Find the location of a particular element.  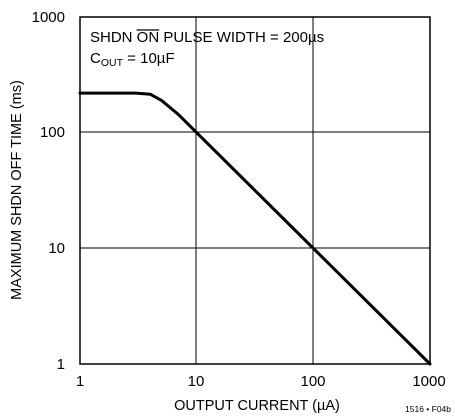

y-tick-label: 1 is located at coordinates (61, 364).